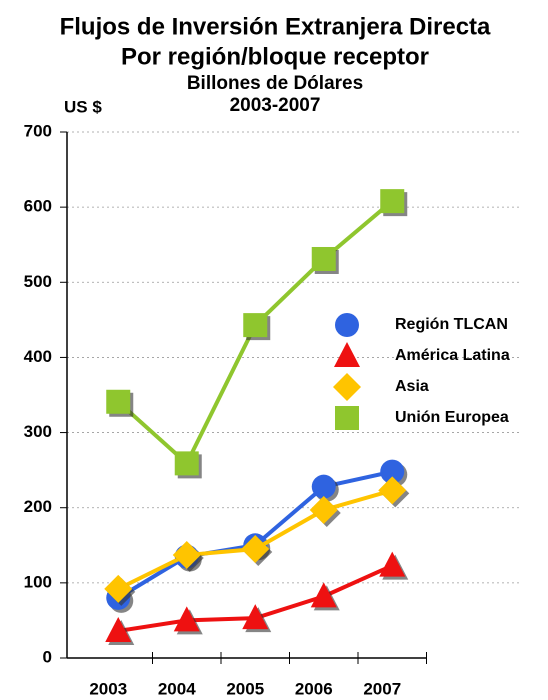  What do you see at coordinates (275, 83) in the screenshot?
I see `unit-note: Billones de Dólares` at bounding box center [275, 83].